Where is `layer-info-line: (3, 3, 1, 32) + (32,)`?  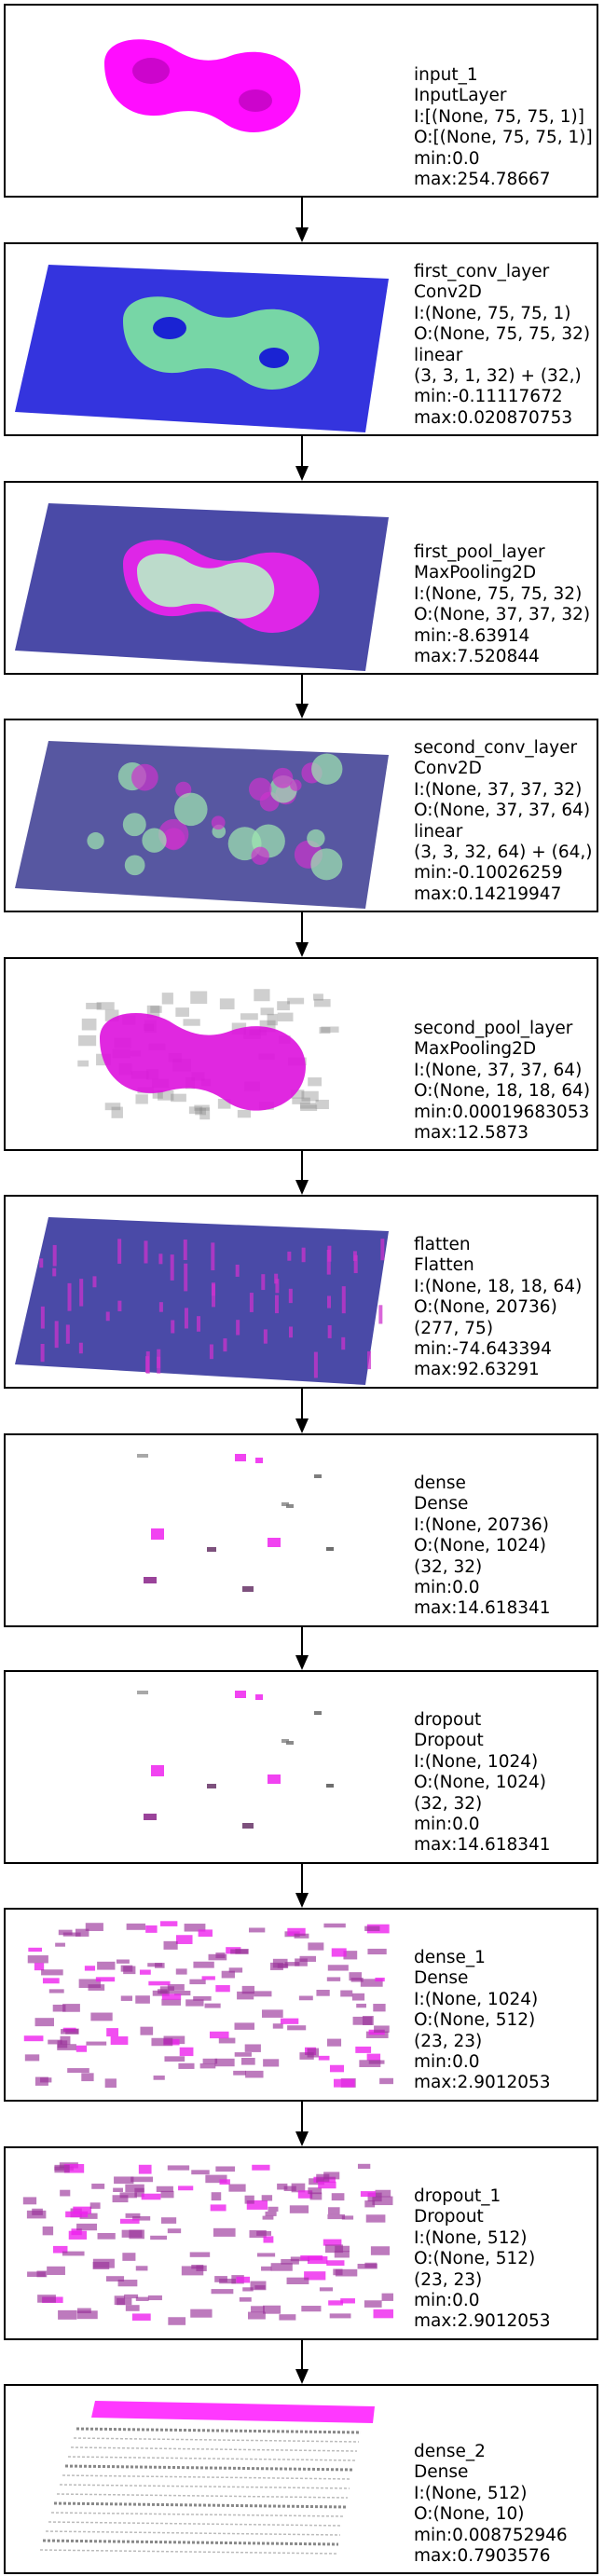 layer-info-line: (3, 3, 1, 32) + (32,) is located at coordinates (498, 376).